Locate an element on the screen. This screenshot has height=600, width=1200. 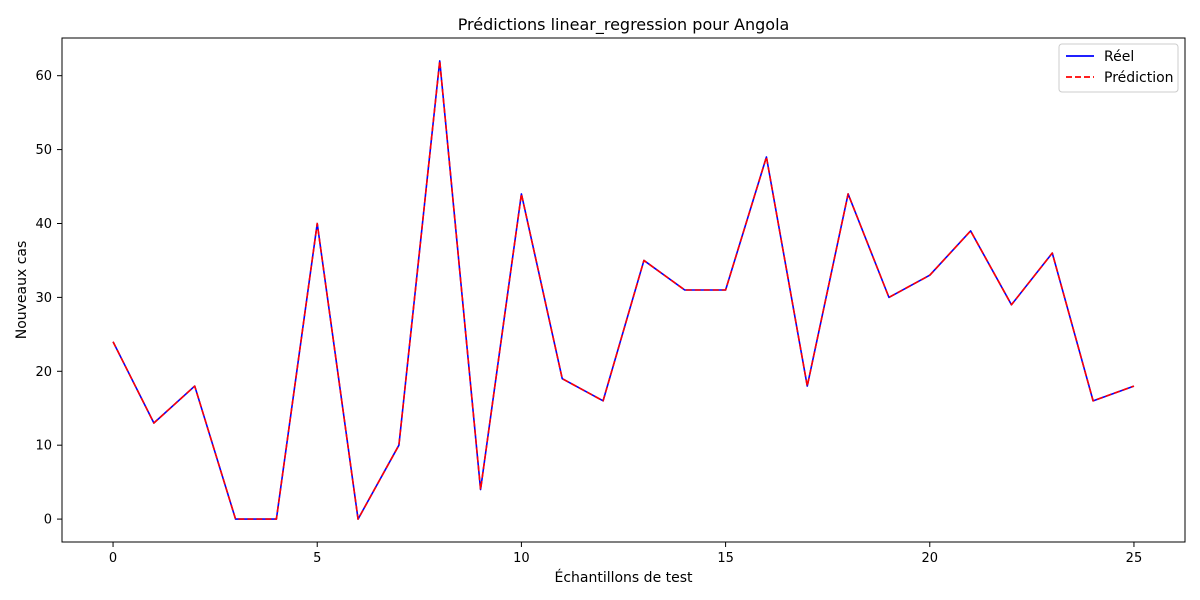
y-axis-title: Nouveaux cas is located at coordinates (22, 290).